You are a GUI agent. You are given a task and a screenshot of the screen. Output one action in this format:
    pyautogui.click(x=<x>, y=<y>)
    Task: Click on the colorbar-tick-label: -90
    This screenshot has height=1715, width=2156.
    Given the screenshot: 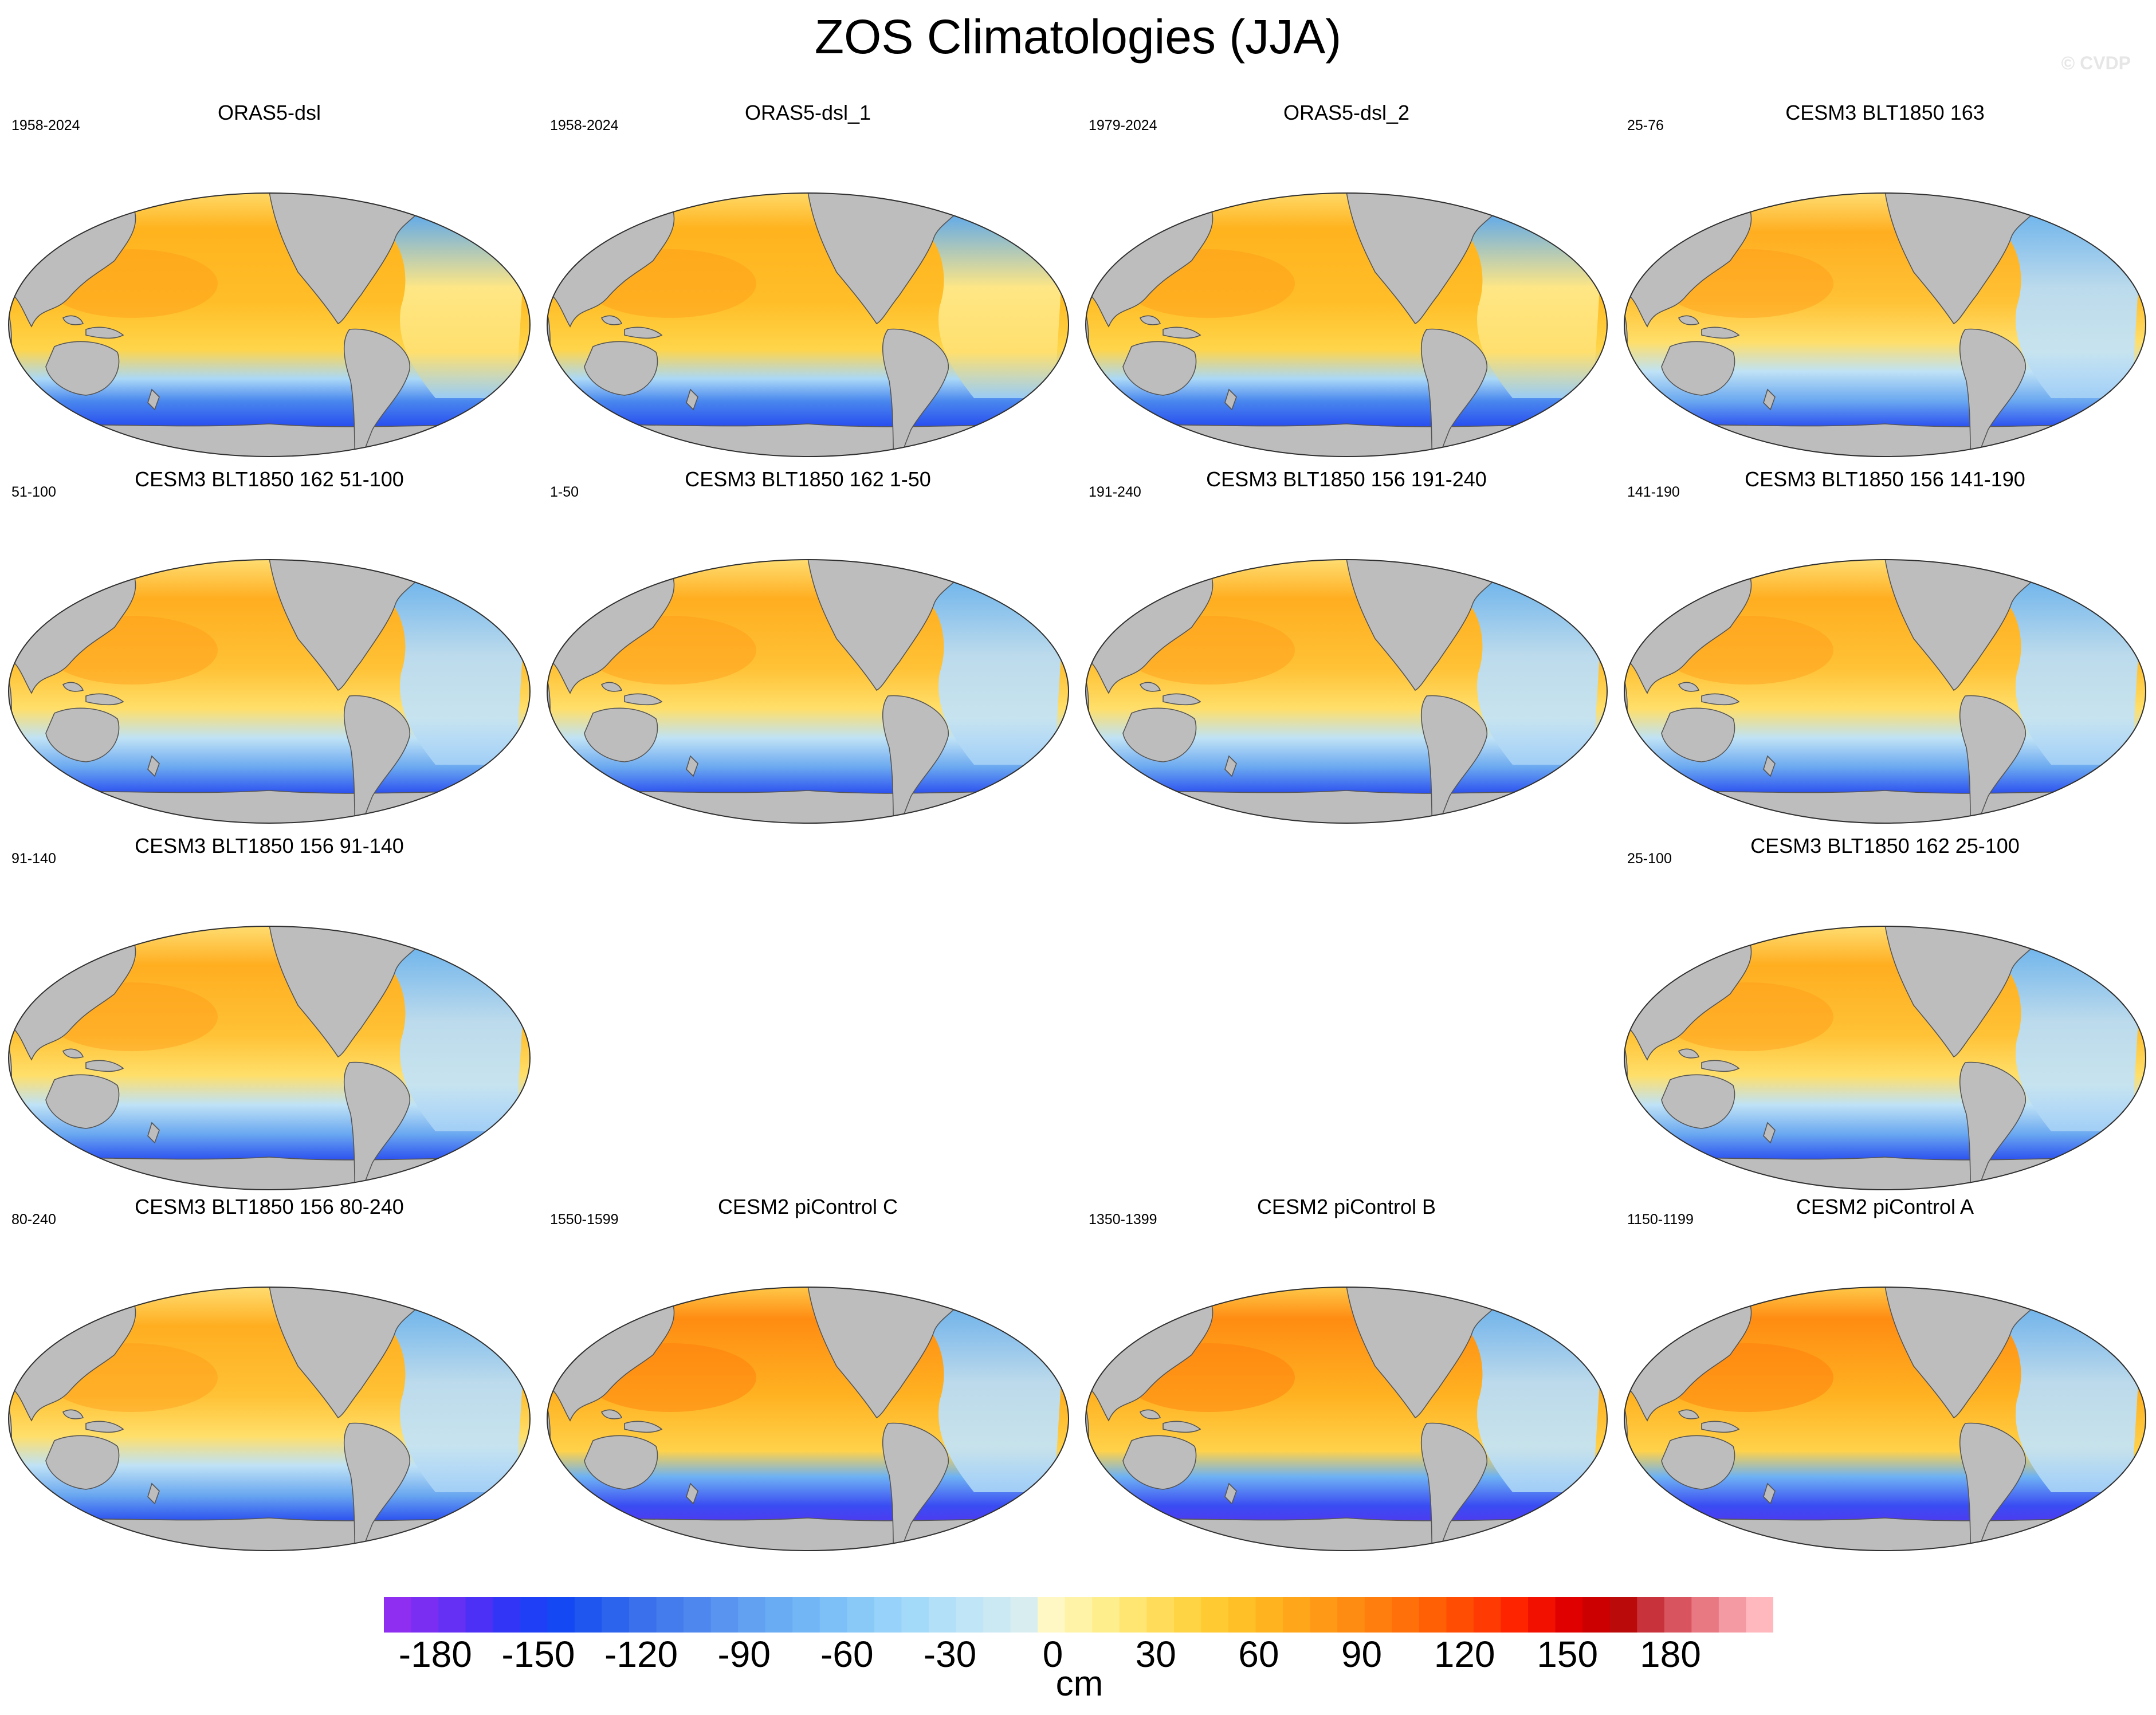 What is the action you would take?
    pyautogui.click(x=744, y=1654)
    